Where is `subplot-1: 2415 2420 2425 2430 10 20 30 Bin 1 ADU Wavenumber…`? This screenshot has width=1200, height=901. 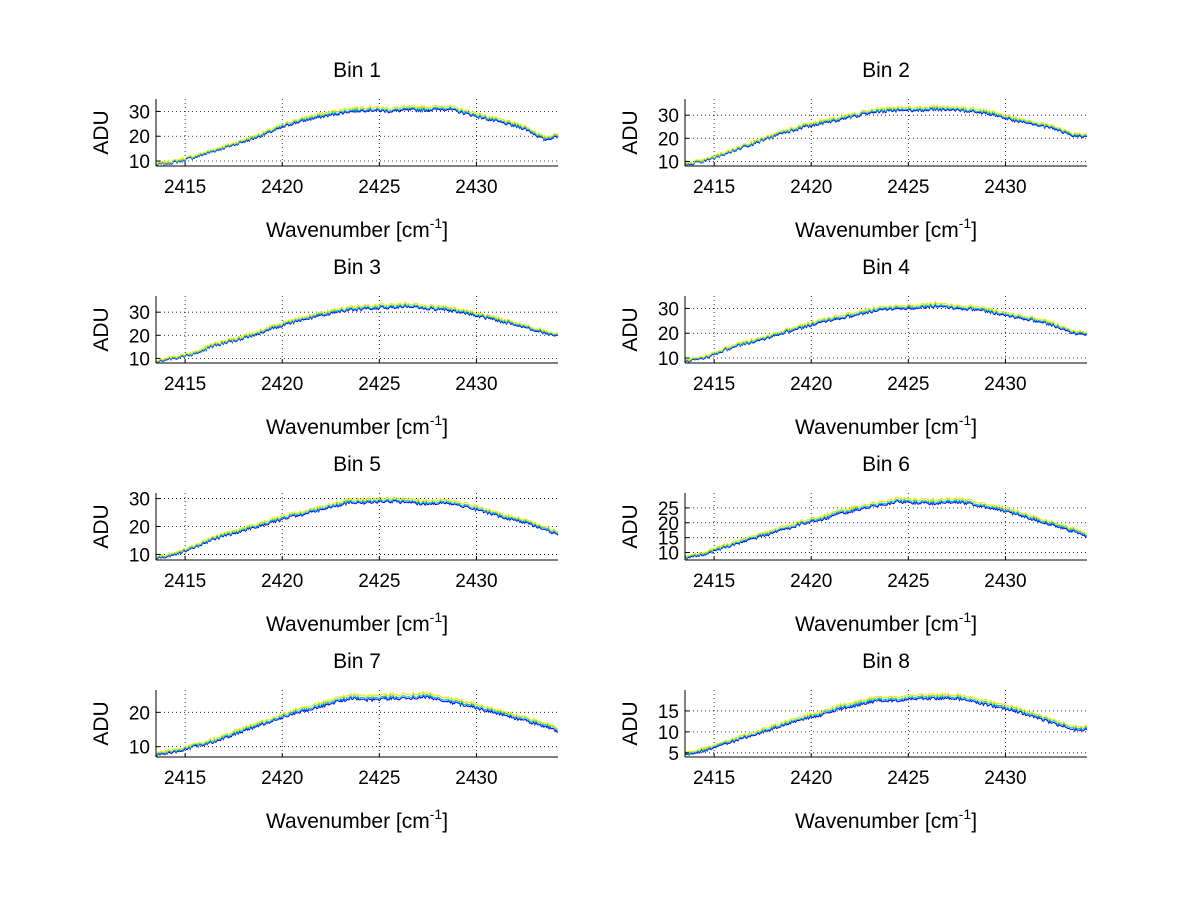 subplot-1: 2415 2420 2425 2430 10 20 30 Bin 1 ADU Wavenumber… is located at coordinates (324, 150).